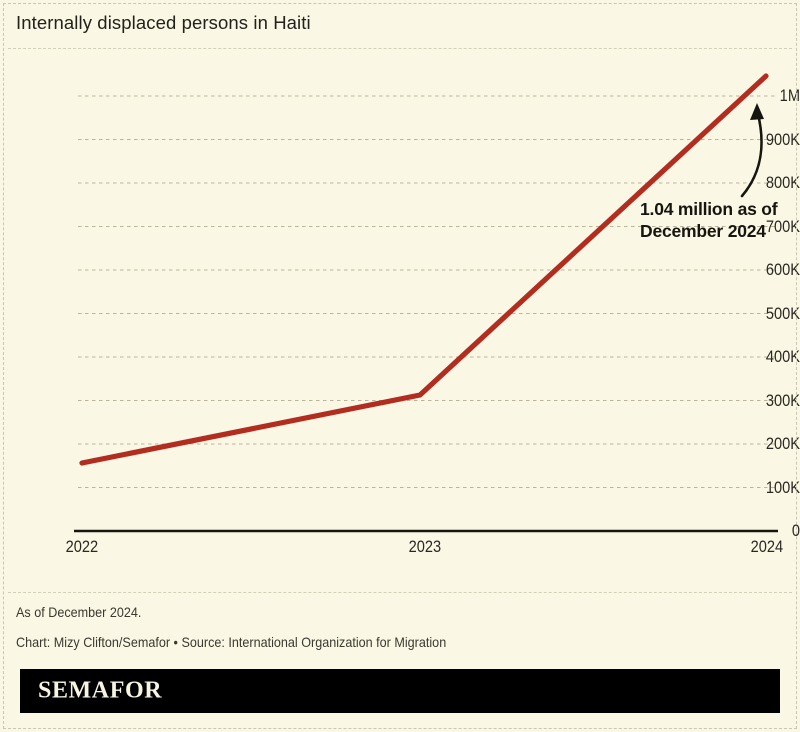  Describe the element at coordinates (782, 443) in the screenshot. I see `y-tick-label: 200K` at that location.